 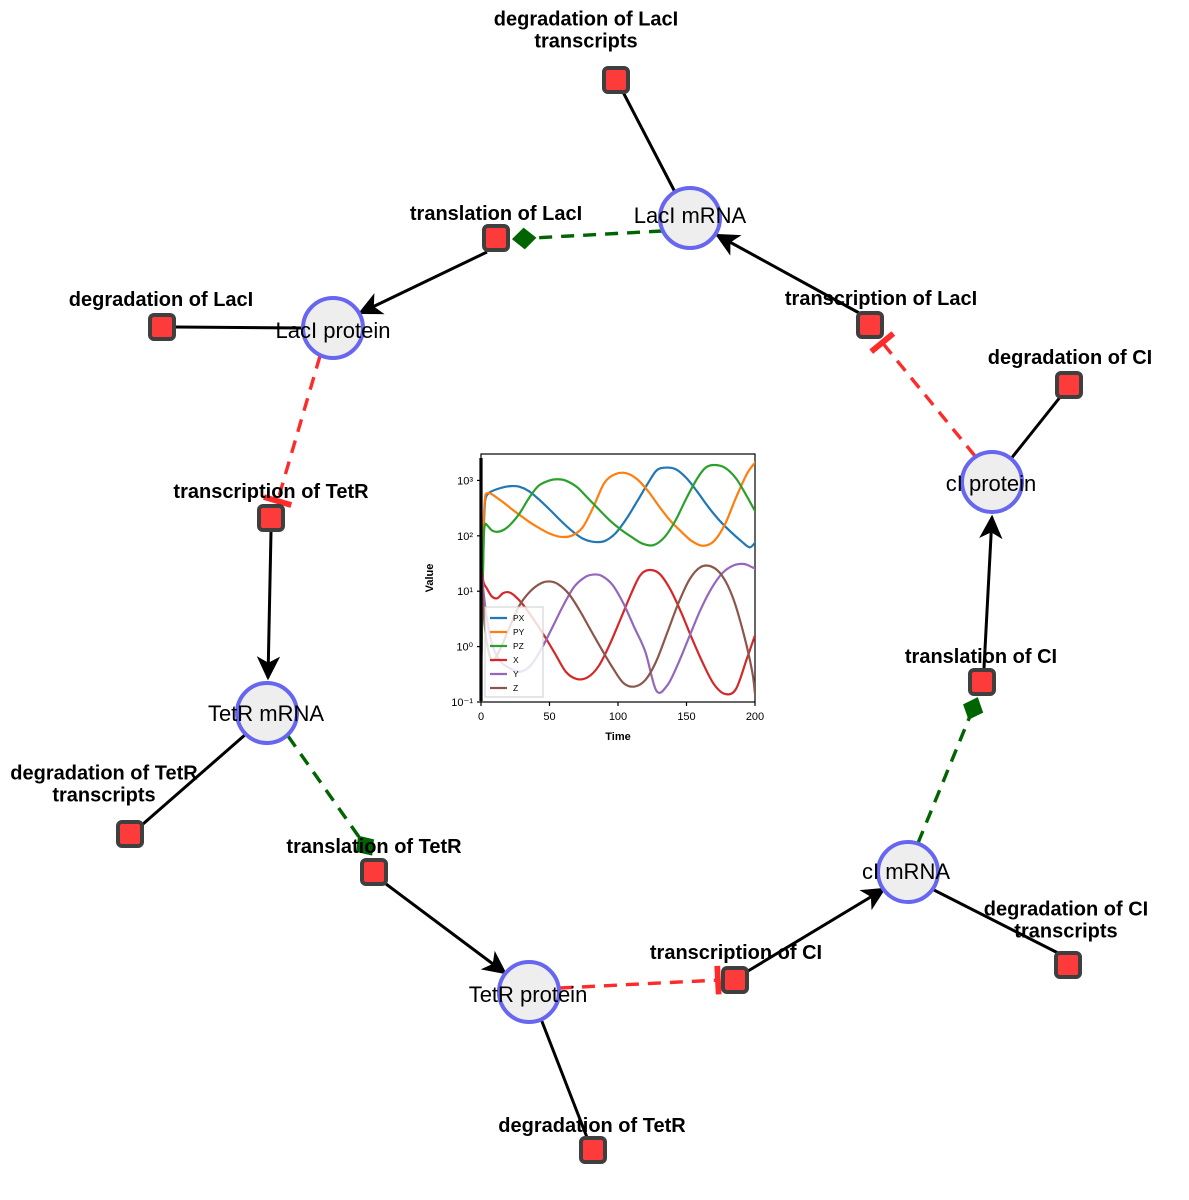 What do you see at coordinates (736, 952) in the screenshot?
I see `reaction-label-transcription-CI: transcription of CI` at bounding box center [736, 952].